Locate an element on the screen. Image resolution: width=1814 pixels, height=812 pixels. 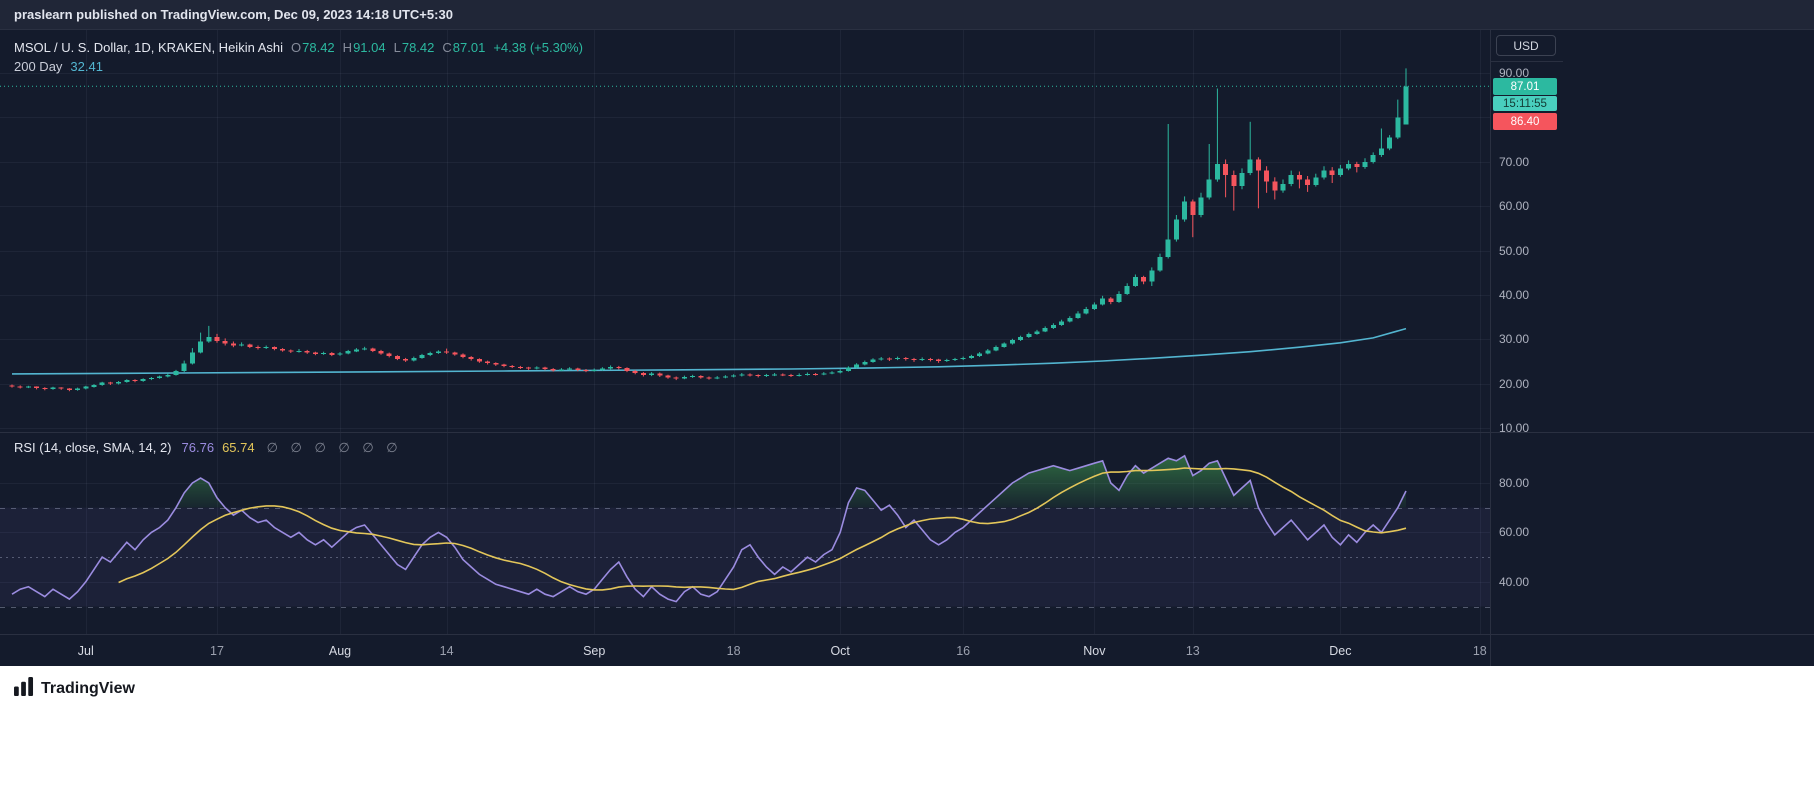
price-label: 60.00 is located at coordinates (1514, 206).